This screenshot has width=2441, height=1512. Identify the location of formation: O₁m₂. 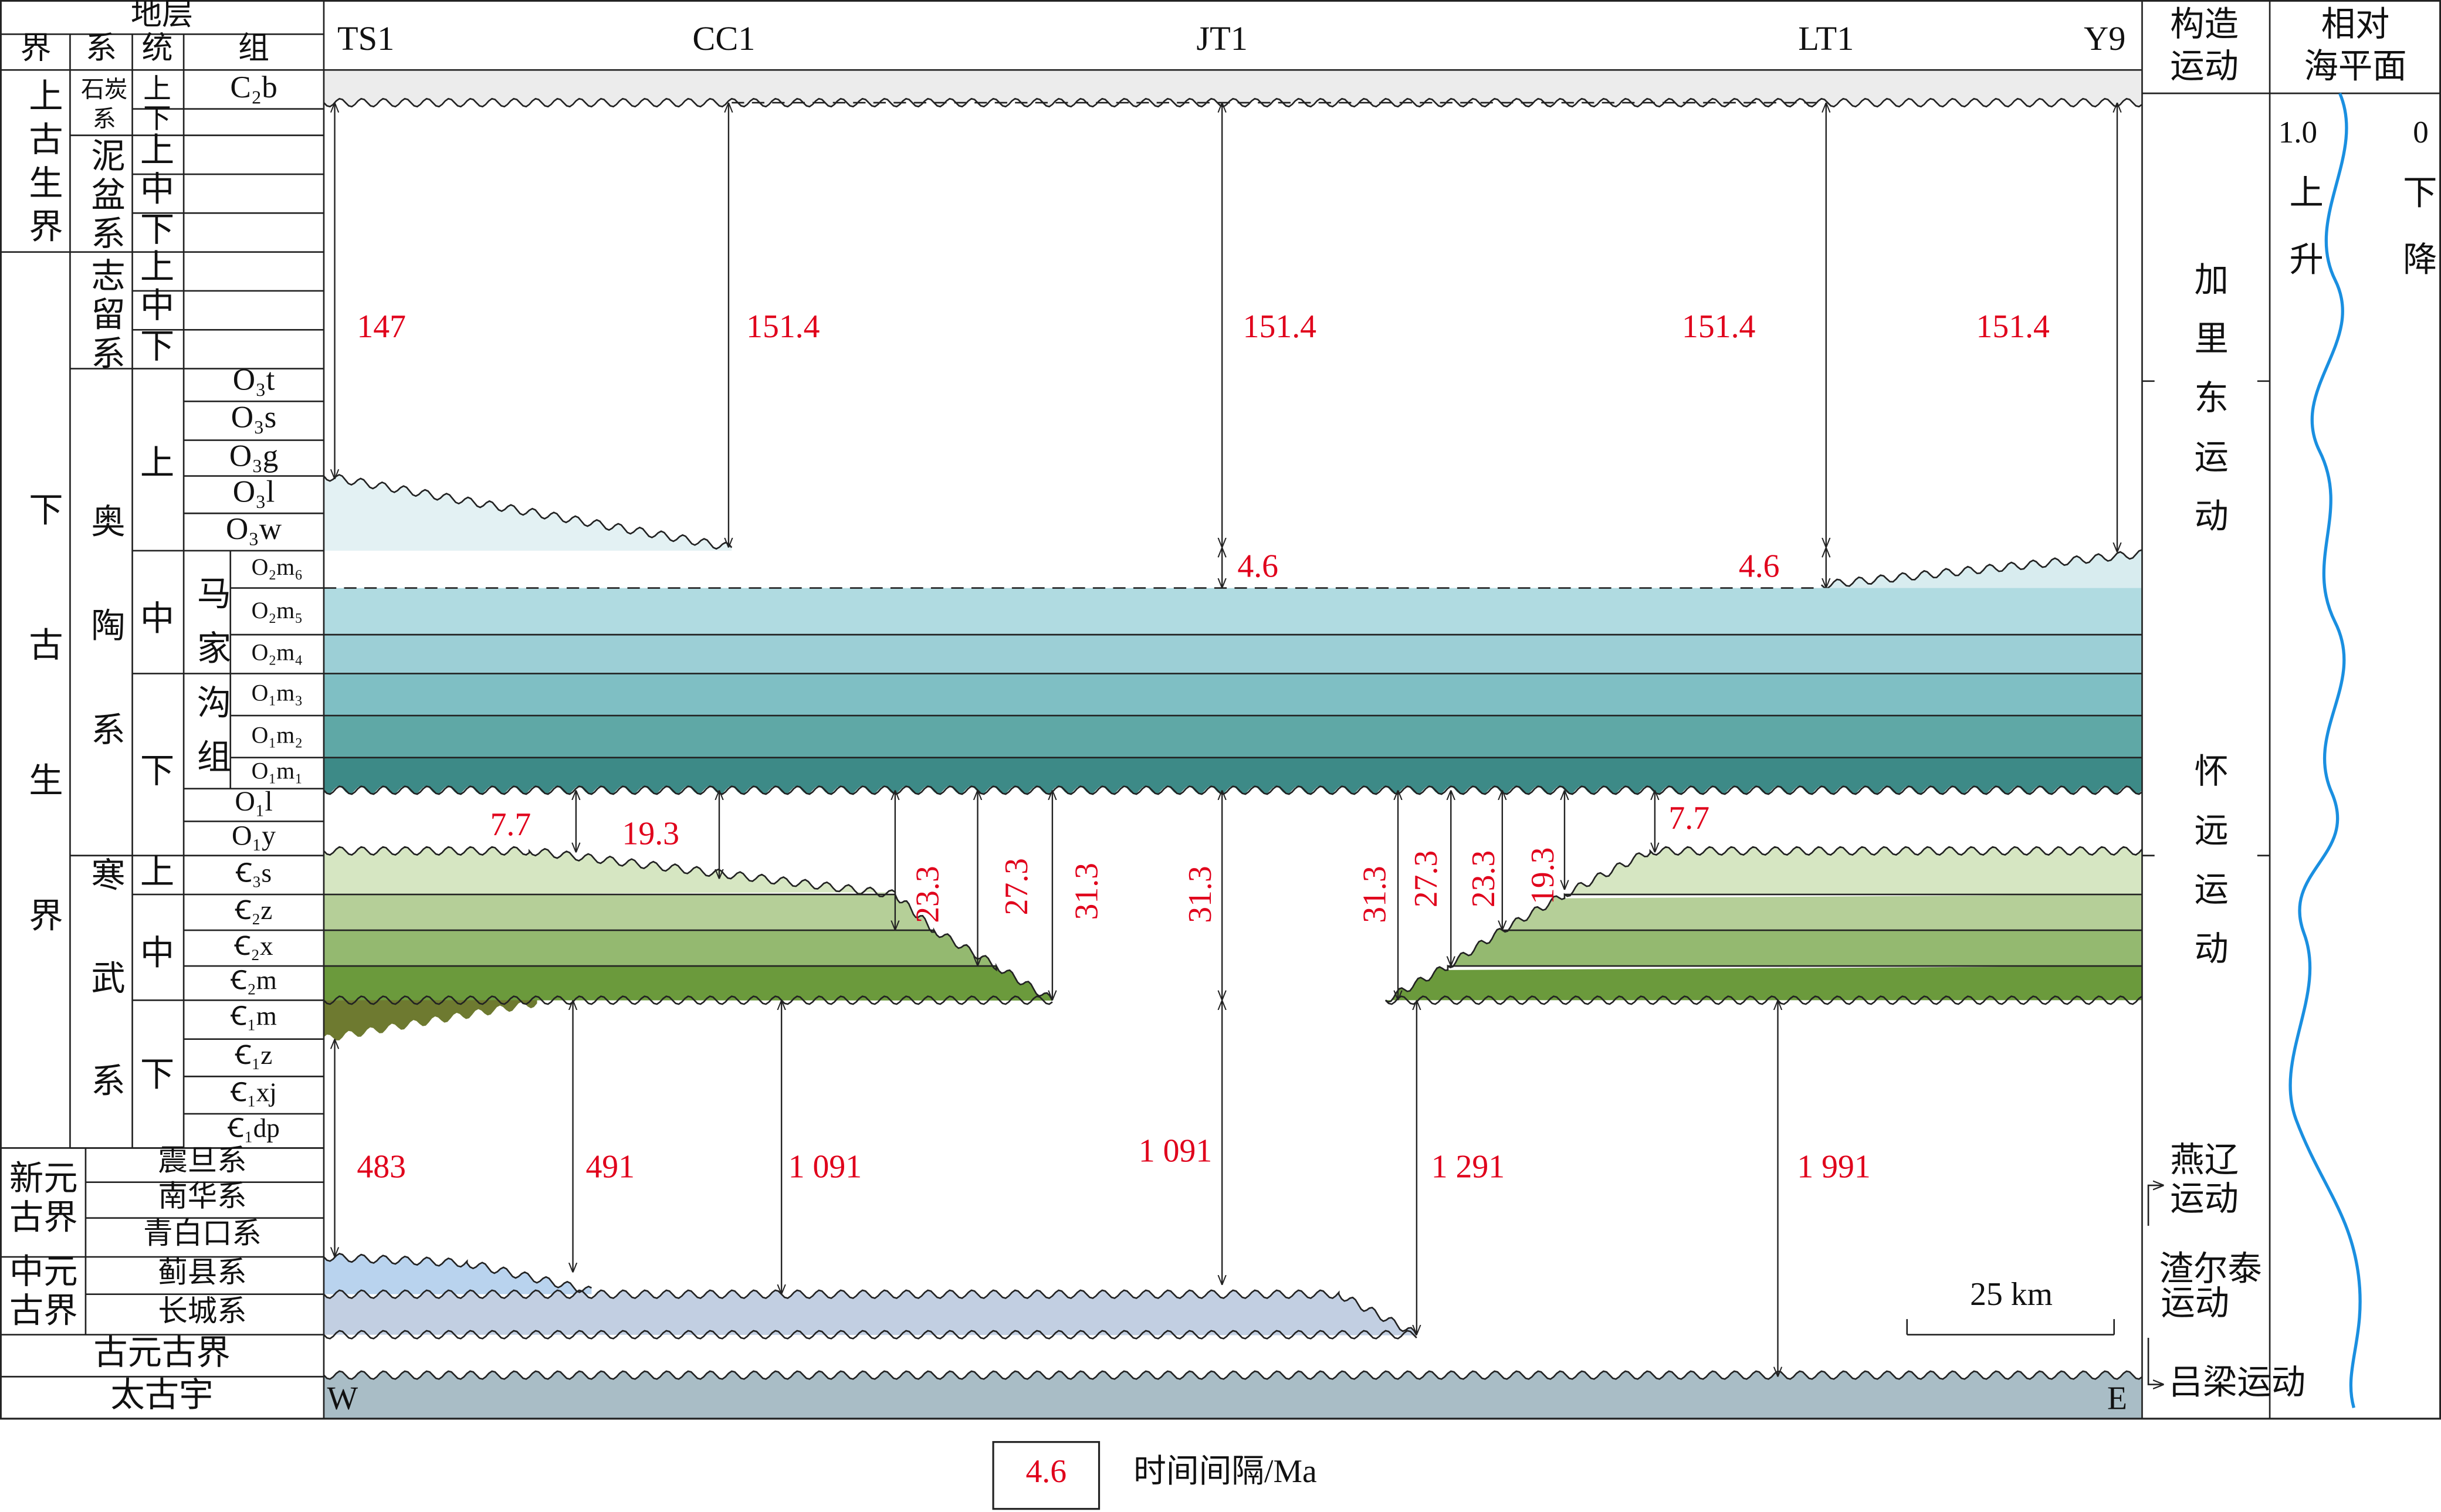
(277, 735).